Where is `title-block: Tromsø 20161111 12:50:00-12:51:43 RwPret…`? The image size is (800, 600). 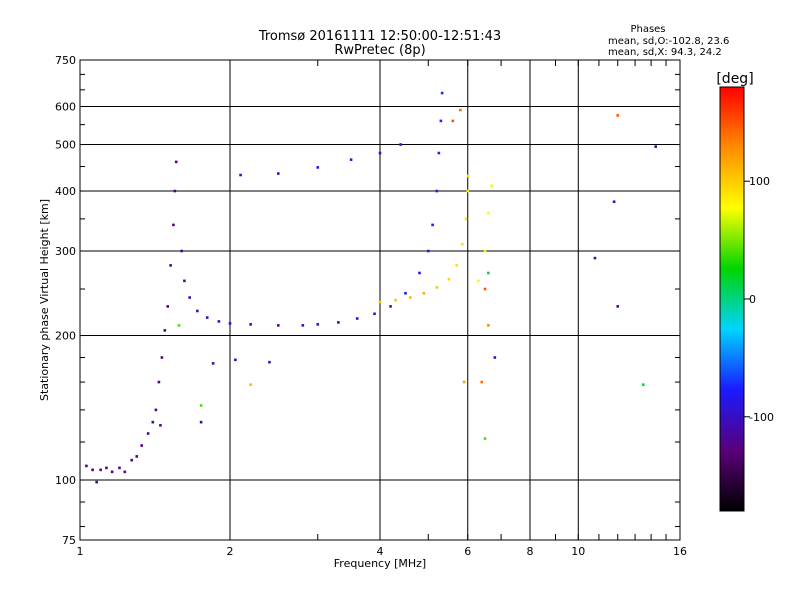 title-block: Tromsø 20161111 12:50:00-12:51:43 RwPret… is located at coordinates (379, 43).